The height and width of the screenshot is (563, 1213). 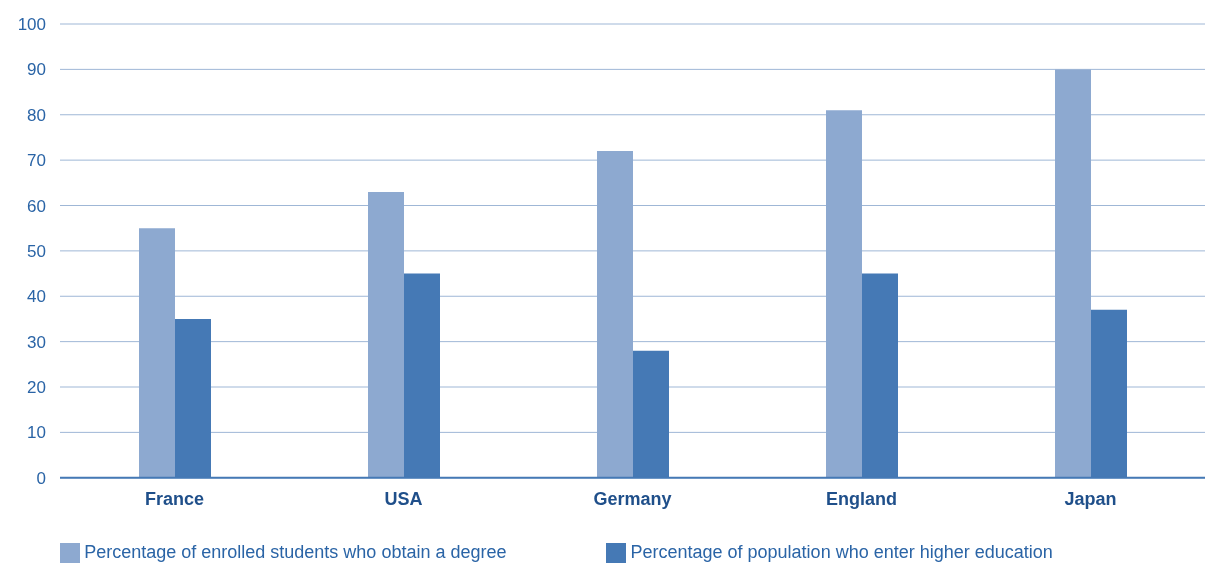 I want to click on x-tick-label: USA, so click(x=403, y=498).